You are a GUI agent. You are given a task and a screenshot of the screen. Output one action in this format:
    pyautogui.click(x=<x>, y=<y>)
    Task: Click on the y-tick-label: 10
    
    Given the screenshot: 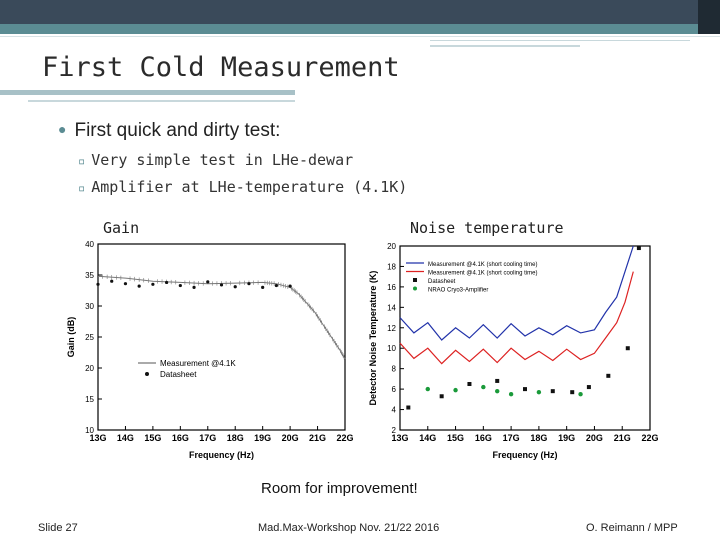 What is the action you would take?
    pyautogui.click(x=391, y=348)
    